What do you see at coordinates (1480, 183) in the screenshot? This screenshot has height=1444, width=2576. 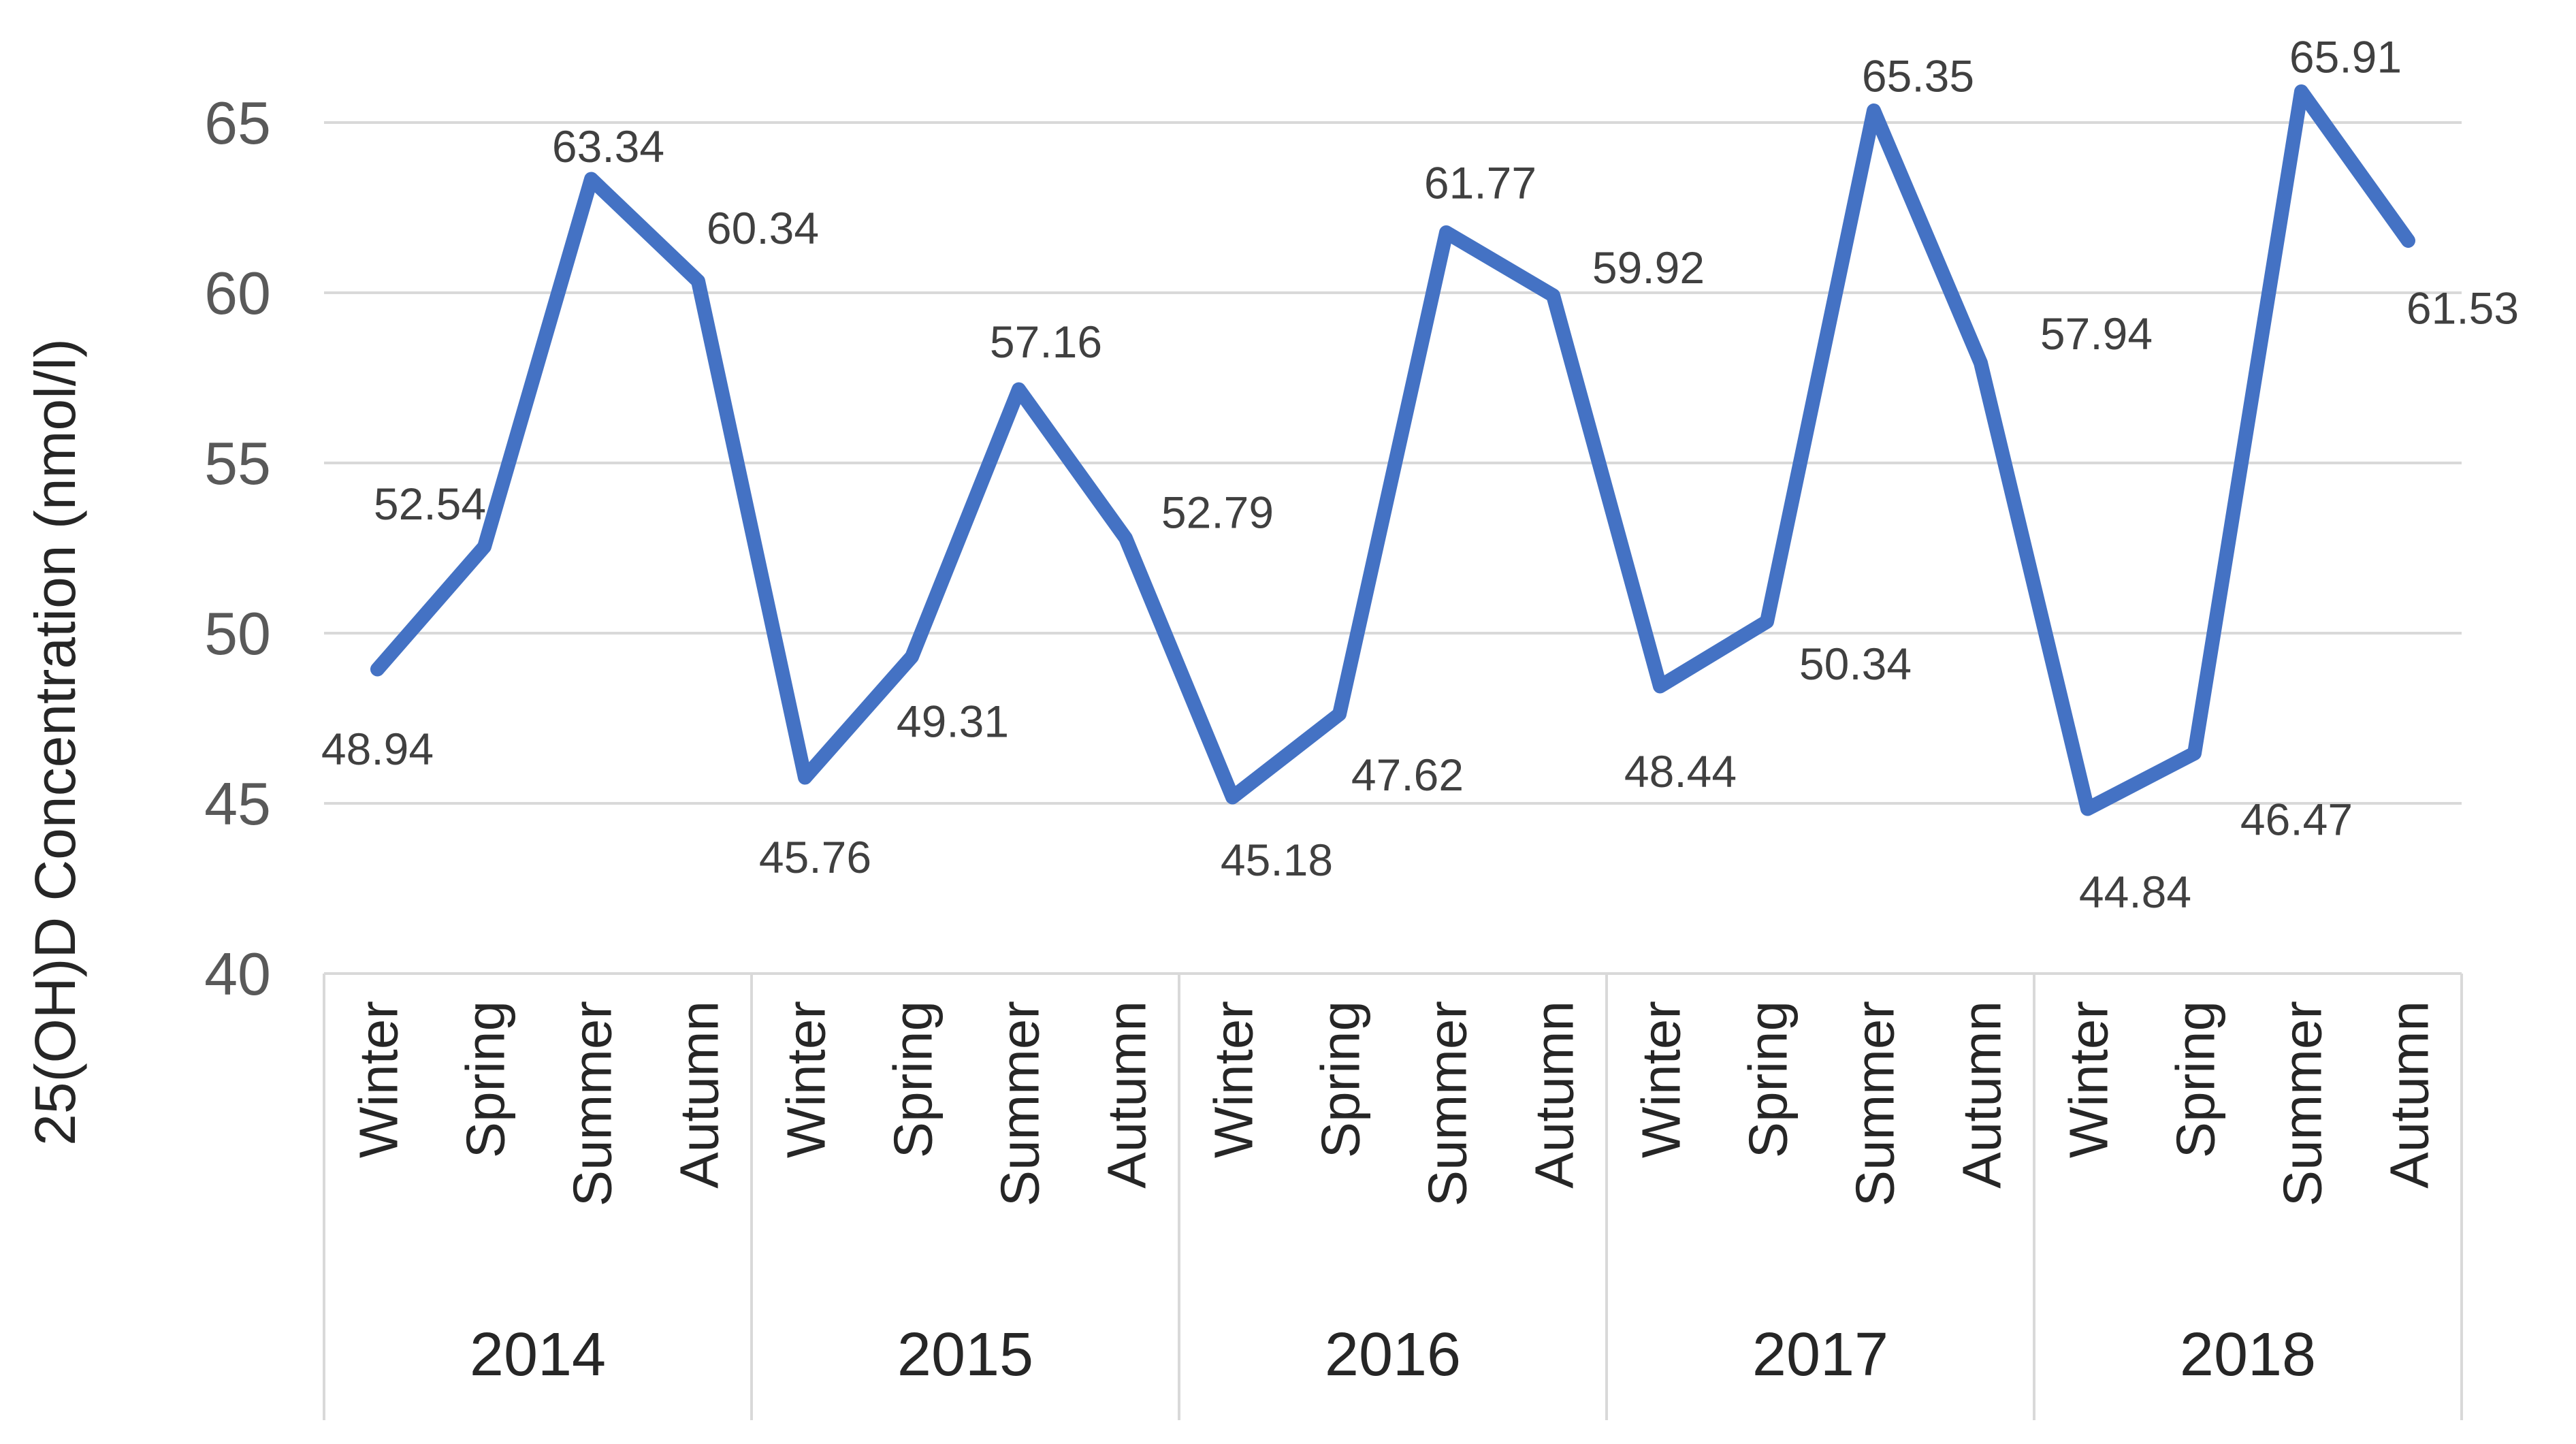 I see `data-label: 61.77` at bounding box center [1480, 183].